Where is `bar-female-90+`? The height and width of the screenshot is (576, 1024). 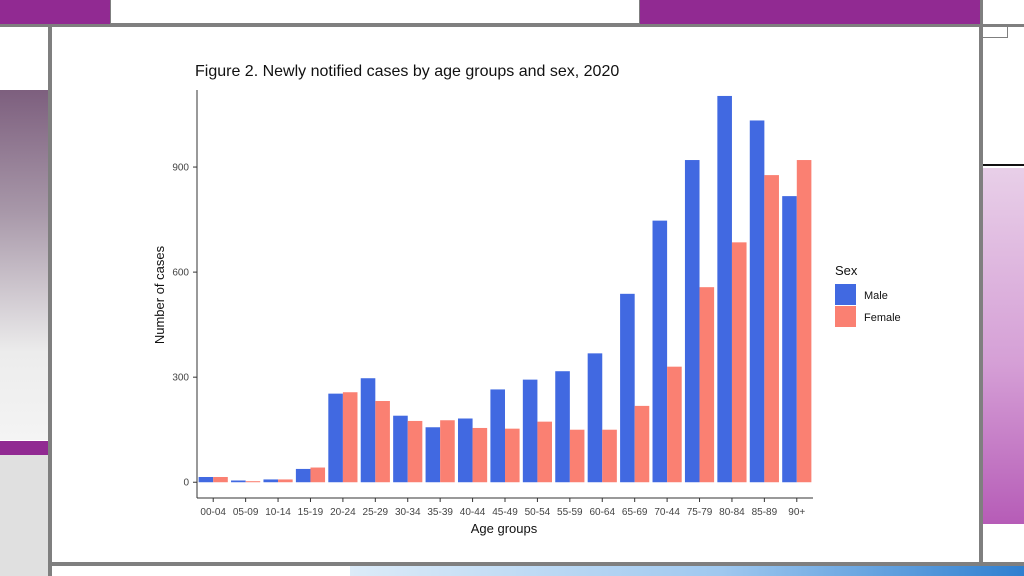 bar-female-90+ is located at coordinates (804, 321).